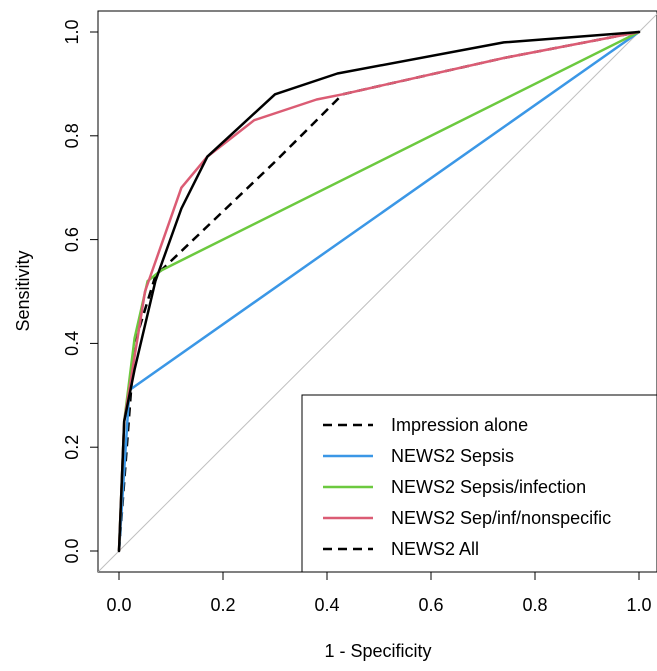 The height and width of the screenshot is (671, 657). Describe the element at coordinates (326, 605) in the screenshot. I see `x-tick-label: 0.4` at that location.